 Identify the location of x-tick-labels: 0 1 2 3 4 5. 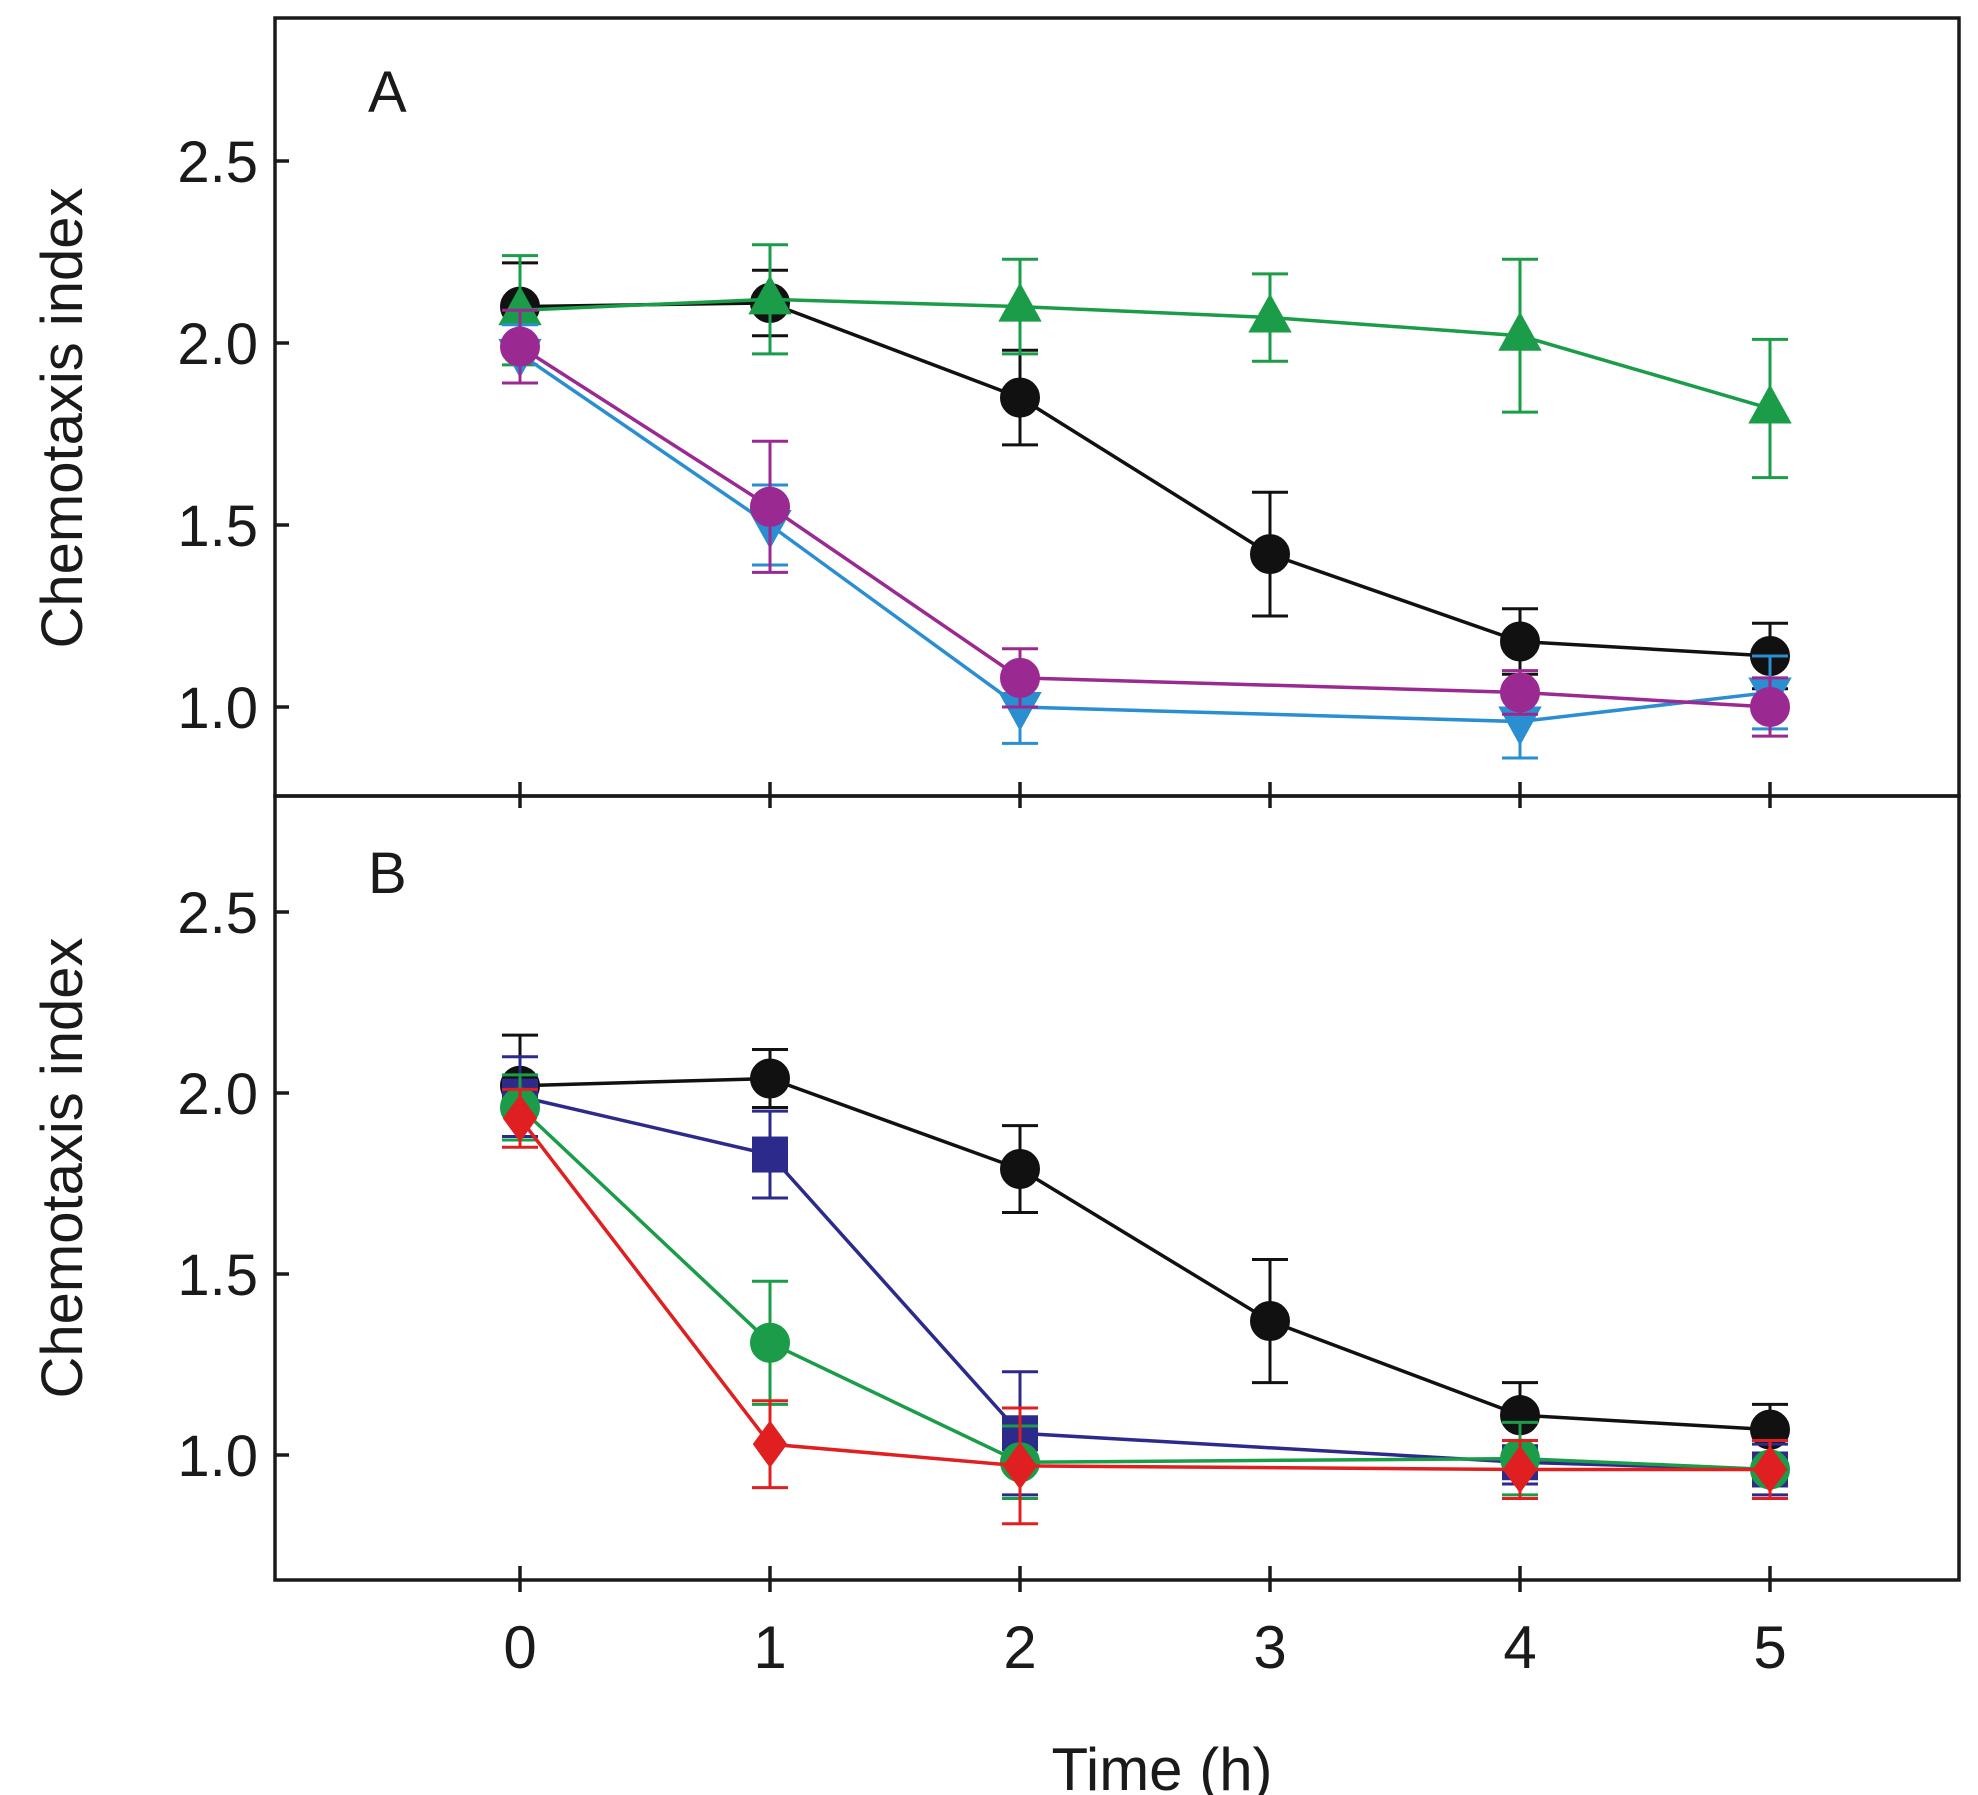
(1144, 1647).